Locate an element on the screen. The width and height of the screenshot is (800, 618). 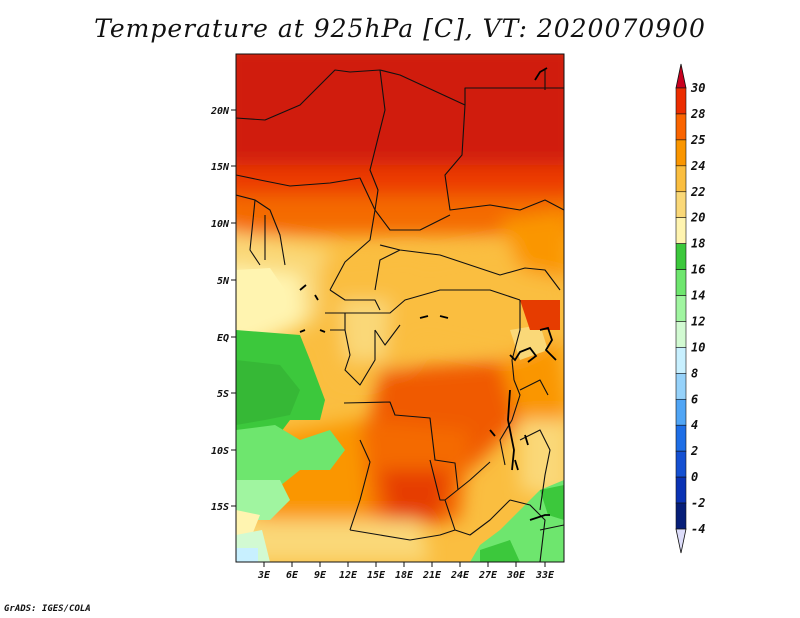
colorbar-label: -2 is located at coordinates (698, 503).